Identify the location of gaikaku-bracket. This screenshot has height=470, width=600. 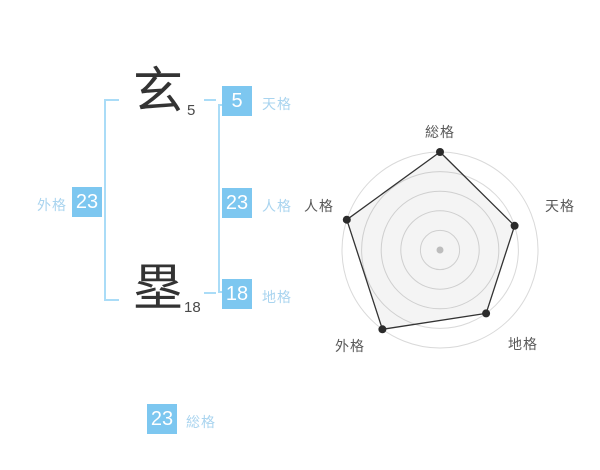
(111, 200).